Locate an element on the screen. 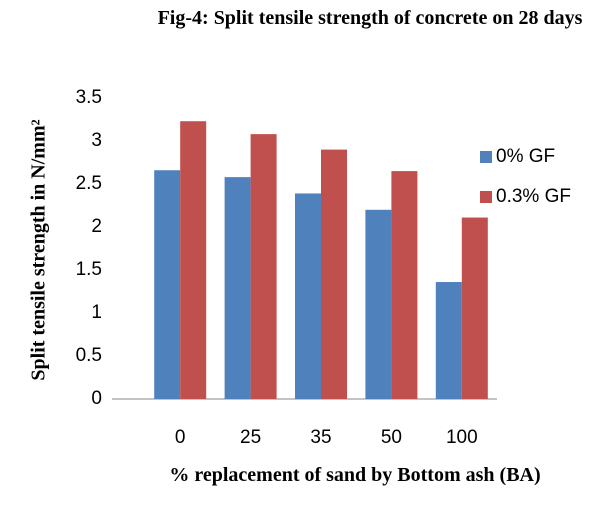  y-axis-label: Split tensile strength in N/mm² is located at coordinates (39, 249).